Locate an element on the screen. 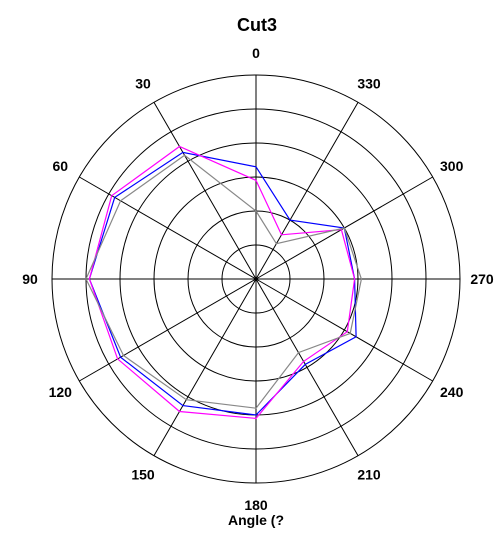  angle-tick-label: 210 is located at coordinates (369, 475).